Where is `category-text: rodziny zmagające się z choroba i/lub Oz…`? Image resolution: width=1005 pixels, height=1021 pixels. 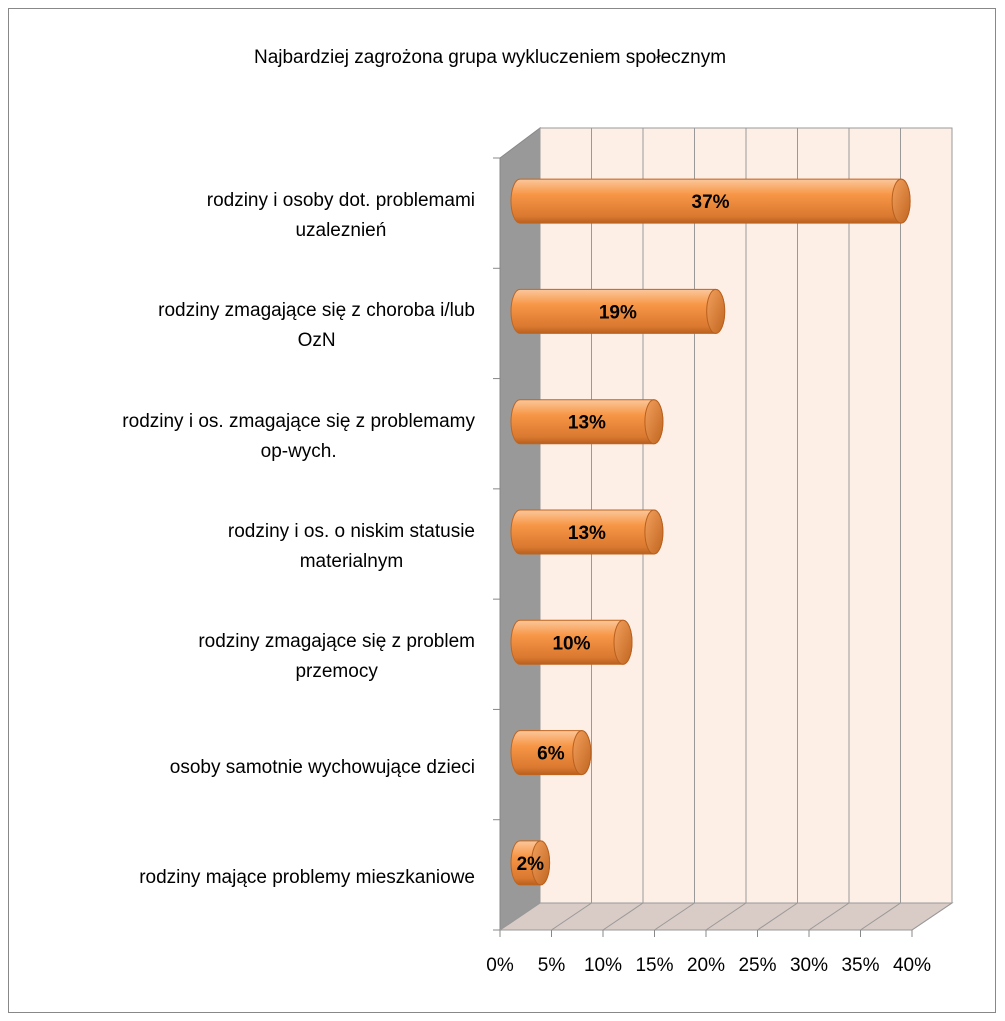
category-text: rodziny zmagające się z choroba i/lub Oz… is located at coordinates (316, 326).